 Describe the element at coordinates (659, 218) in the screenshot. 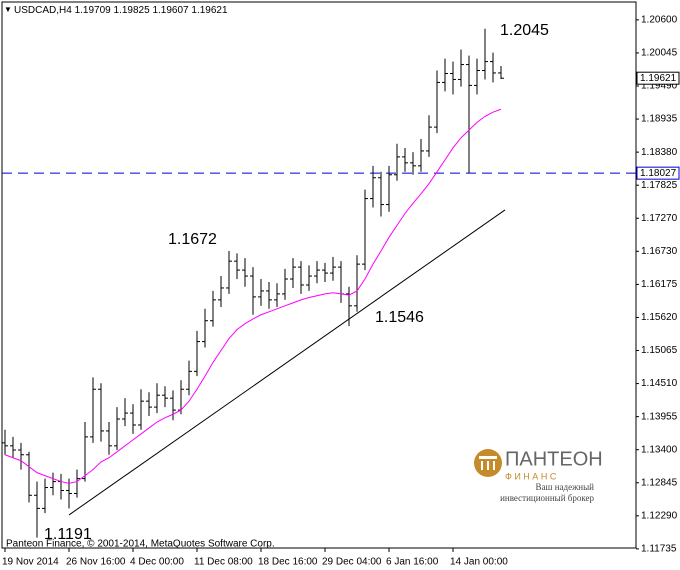

I see `y-tick-label: 1.17270` at that location.